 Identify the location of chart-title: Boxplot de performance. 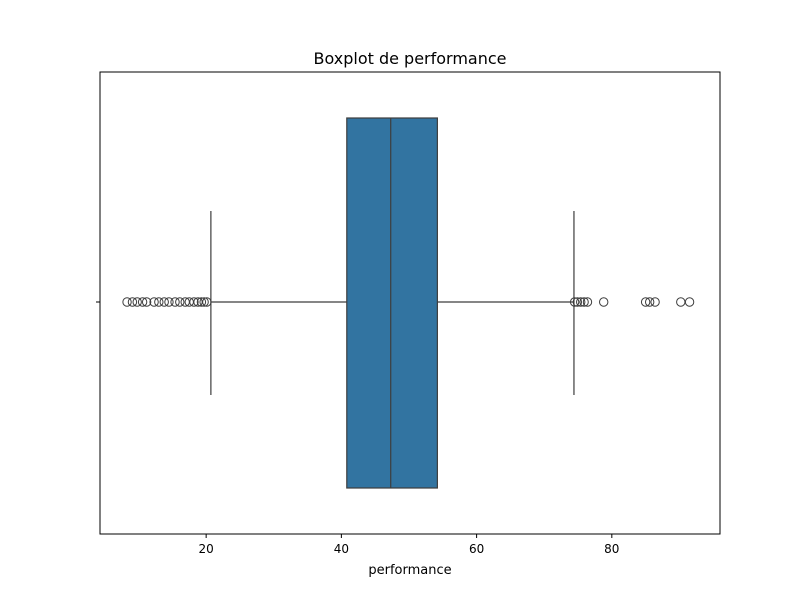
(409, 58).